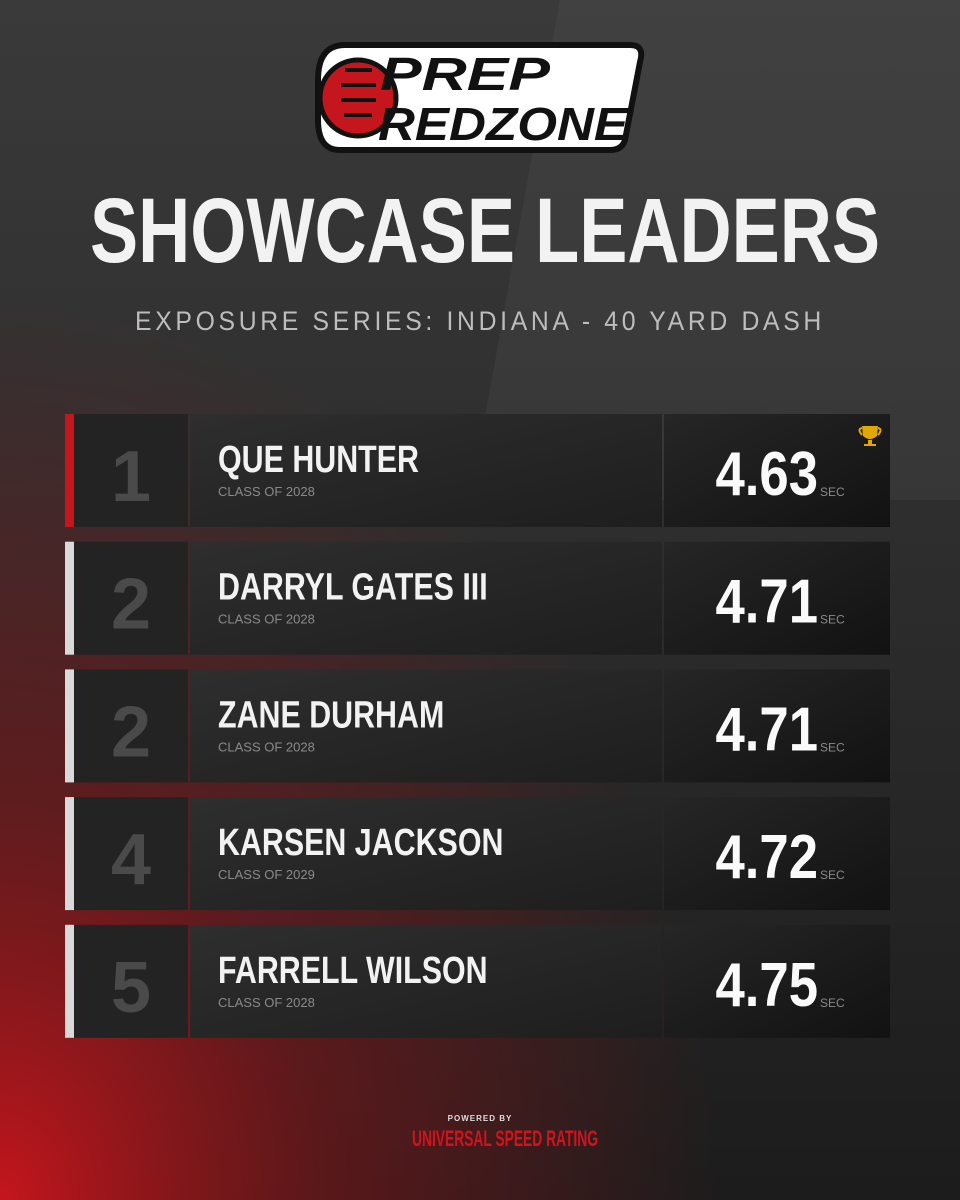 The image size is (960, 1200). I want to click on leader-row: 4 KARSEN JACKSON CLASS OF 2029 4.72 SEC, so click(477, 854).